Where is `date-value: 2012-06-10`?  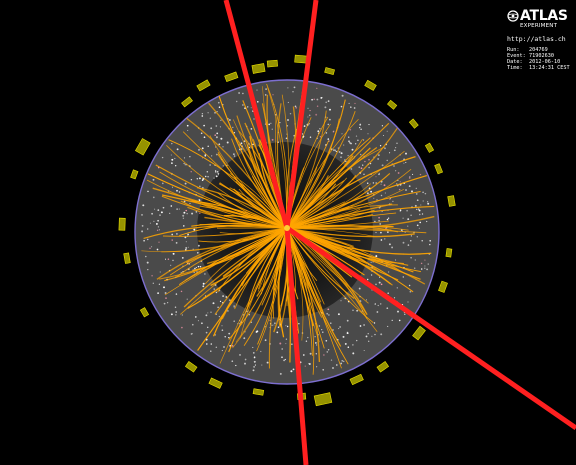 date-value: 2012-06-10 is located at coordinates (545, 62).